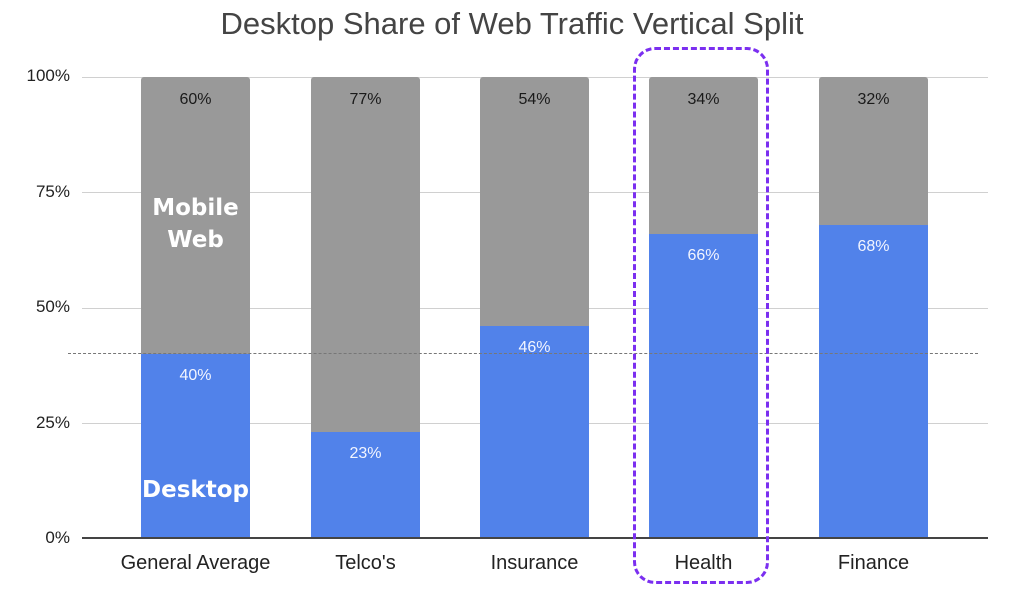 The image size is (1024, 605). I want to click on ytick-25: 25%, so click(52, 422).